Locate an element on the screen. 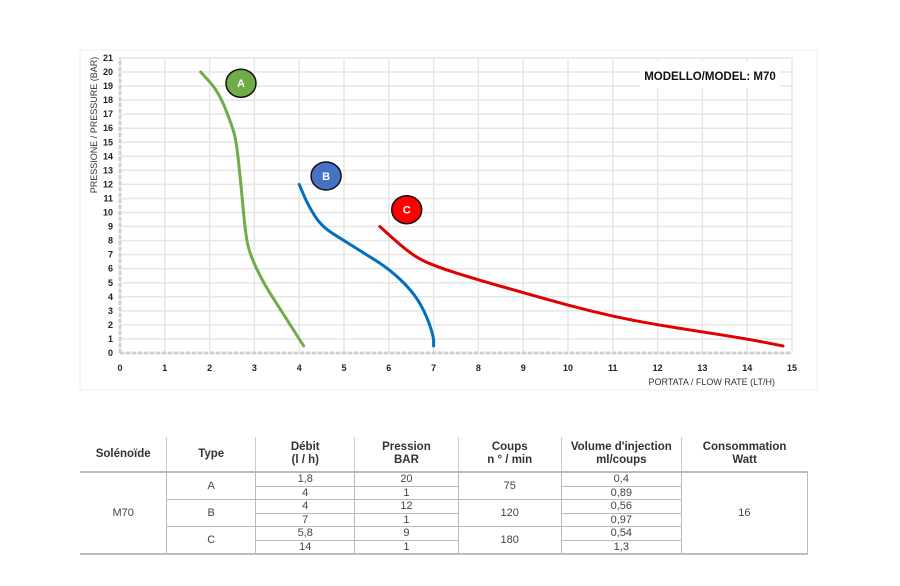 The width and height of the screenshot is (900, 586). x-tick-label: 10 is located at coordinates (568, 368).